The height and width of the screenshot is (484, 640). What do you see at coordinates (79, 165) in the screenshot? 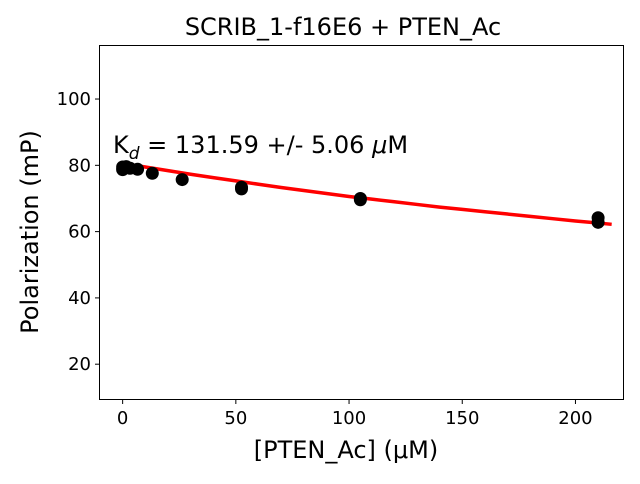
I see `y-tick-label: 80` at bounding box center [79, 165].